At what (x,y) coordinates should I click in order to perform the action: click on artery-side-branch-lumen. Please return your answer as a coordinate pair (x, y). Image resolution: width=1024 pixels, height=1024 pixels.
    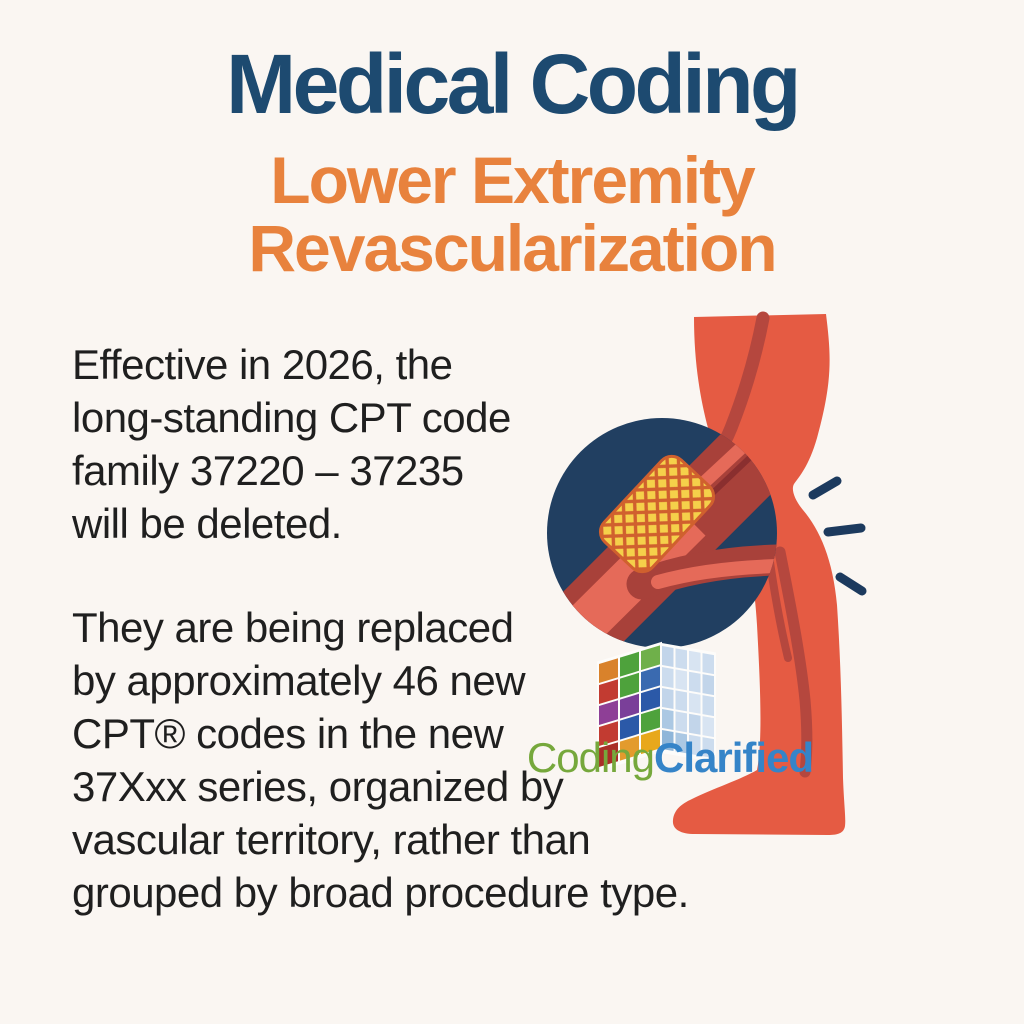
    Looking at the image, I should click on (714, 574).